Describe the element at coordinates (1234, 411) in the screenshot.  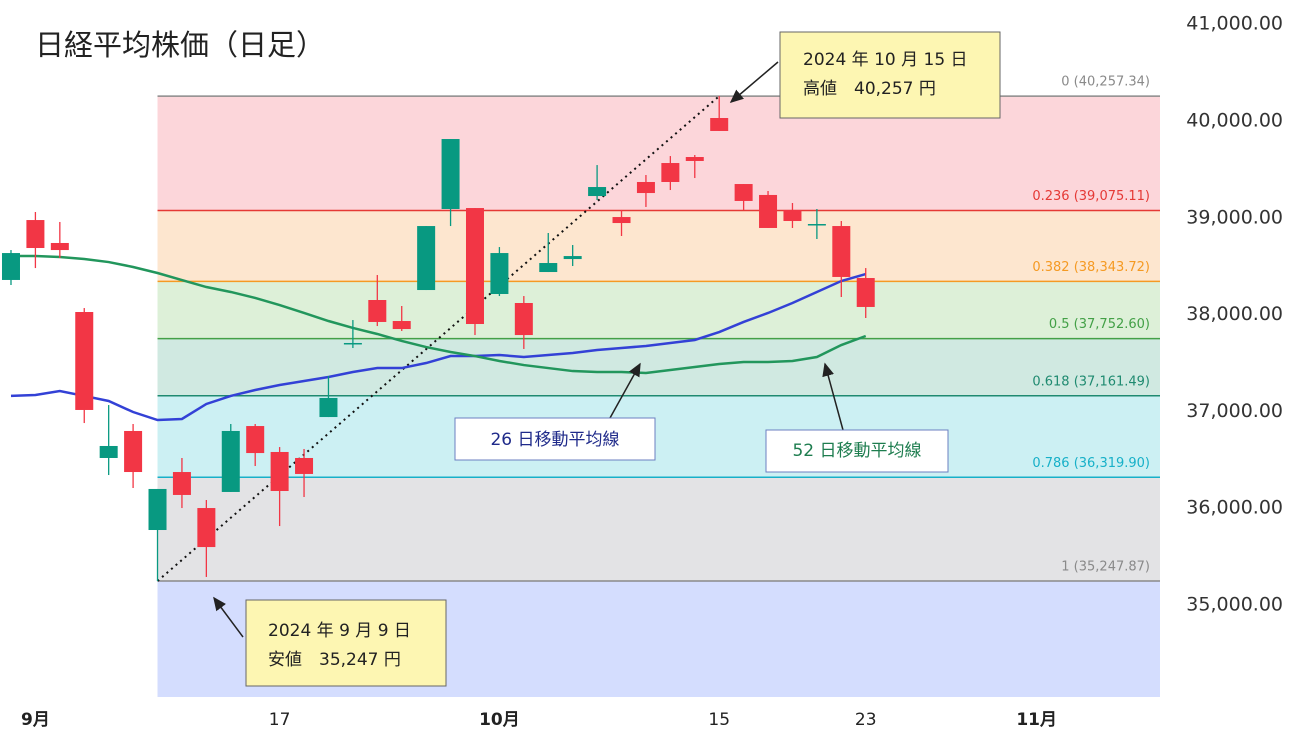
I see `y-tick-label: 37,000.00` at that location.